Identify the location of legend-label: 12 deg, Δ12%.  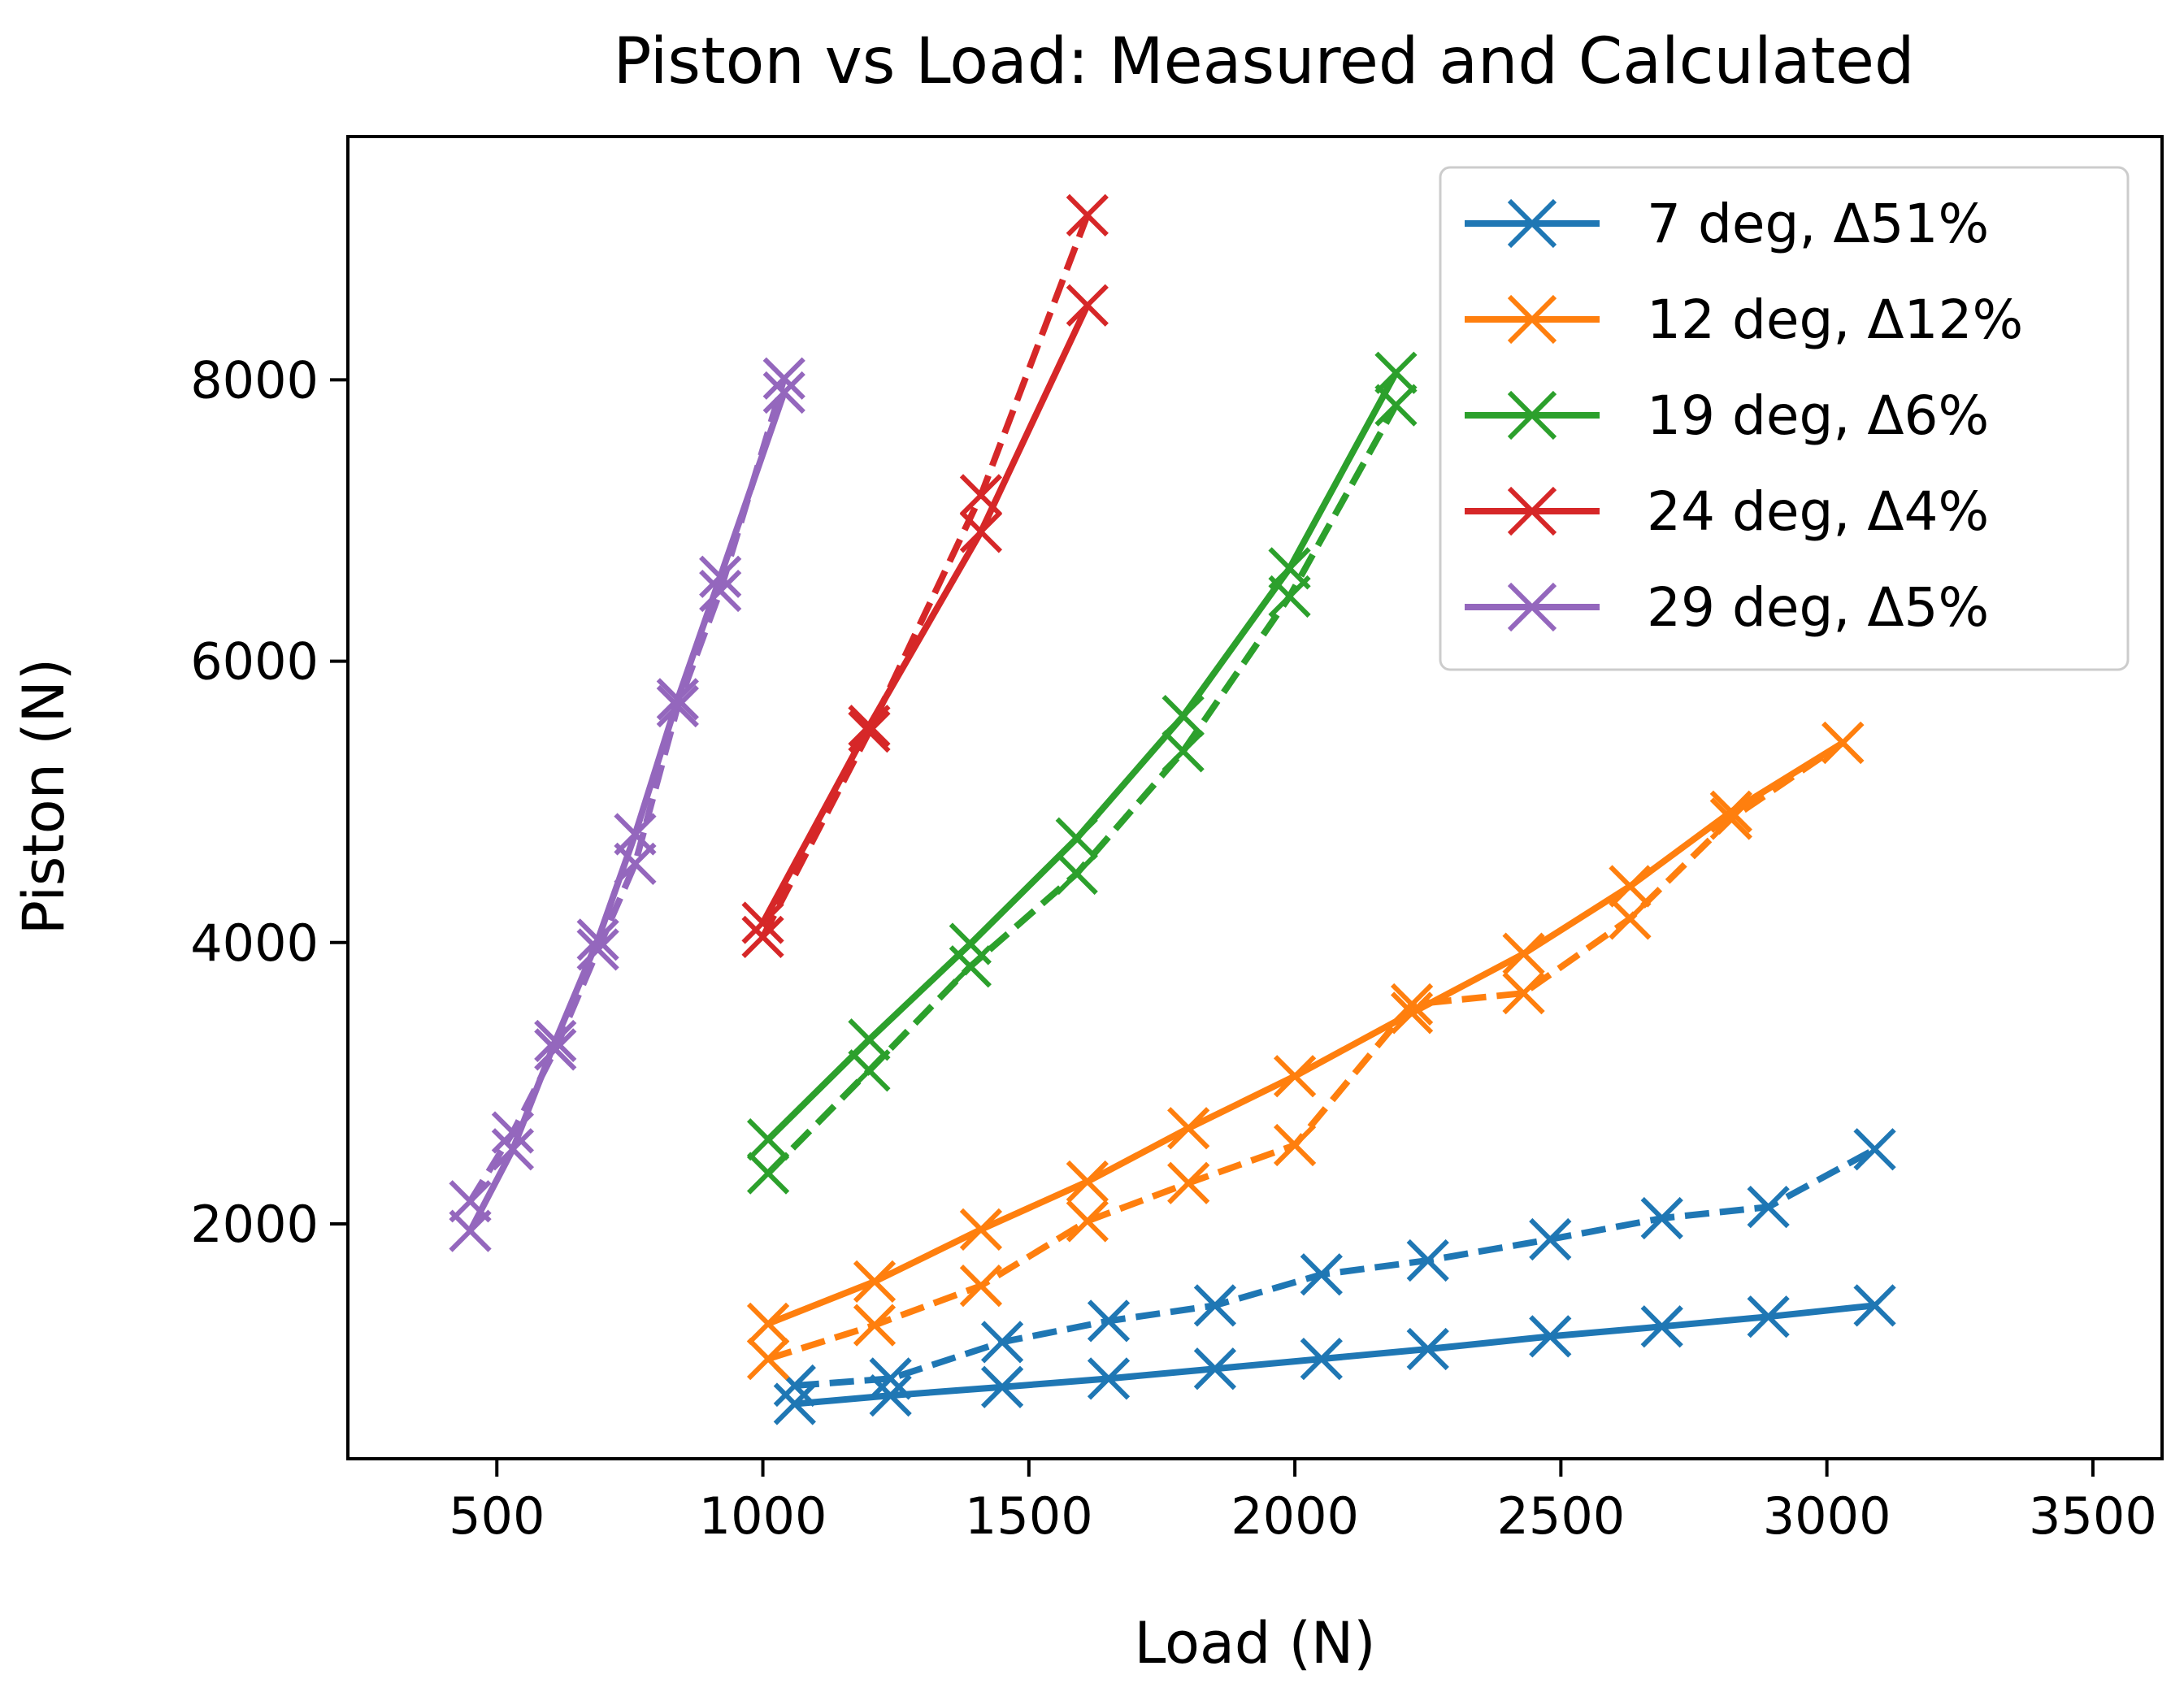
(1835, 320).